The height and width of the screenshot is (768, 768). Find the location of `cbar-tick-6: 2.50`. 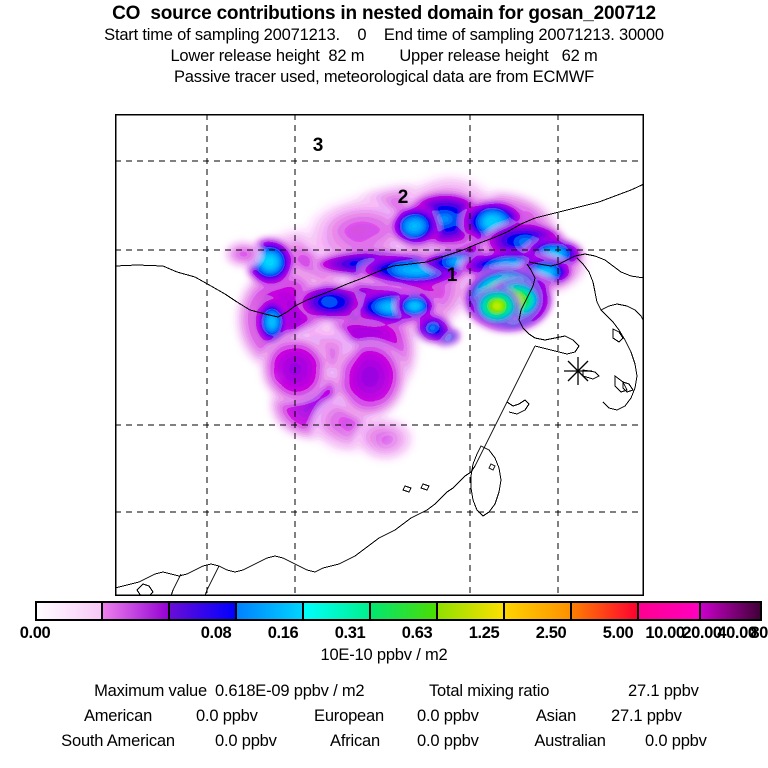

cbar-tick-6: 2.50 is located at coordinates (551, 633).